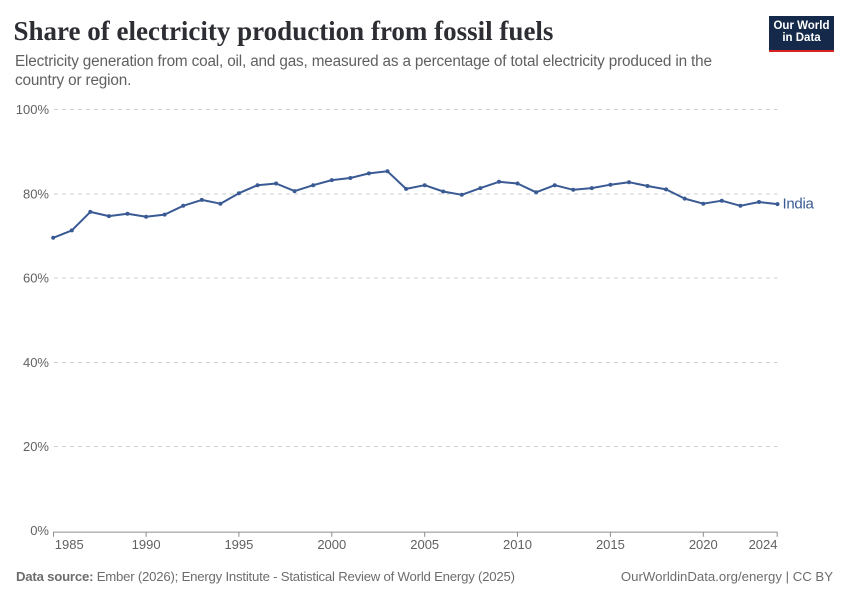 This screenshot has width=850, height=600. What do you see at coordinates (517, 544) in the screenshot?
I see `svg-text: 2010` at bounding box center [517, 544].